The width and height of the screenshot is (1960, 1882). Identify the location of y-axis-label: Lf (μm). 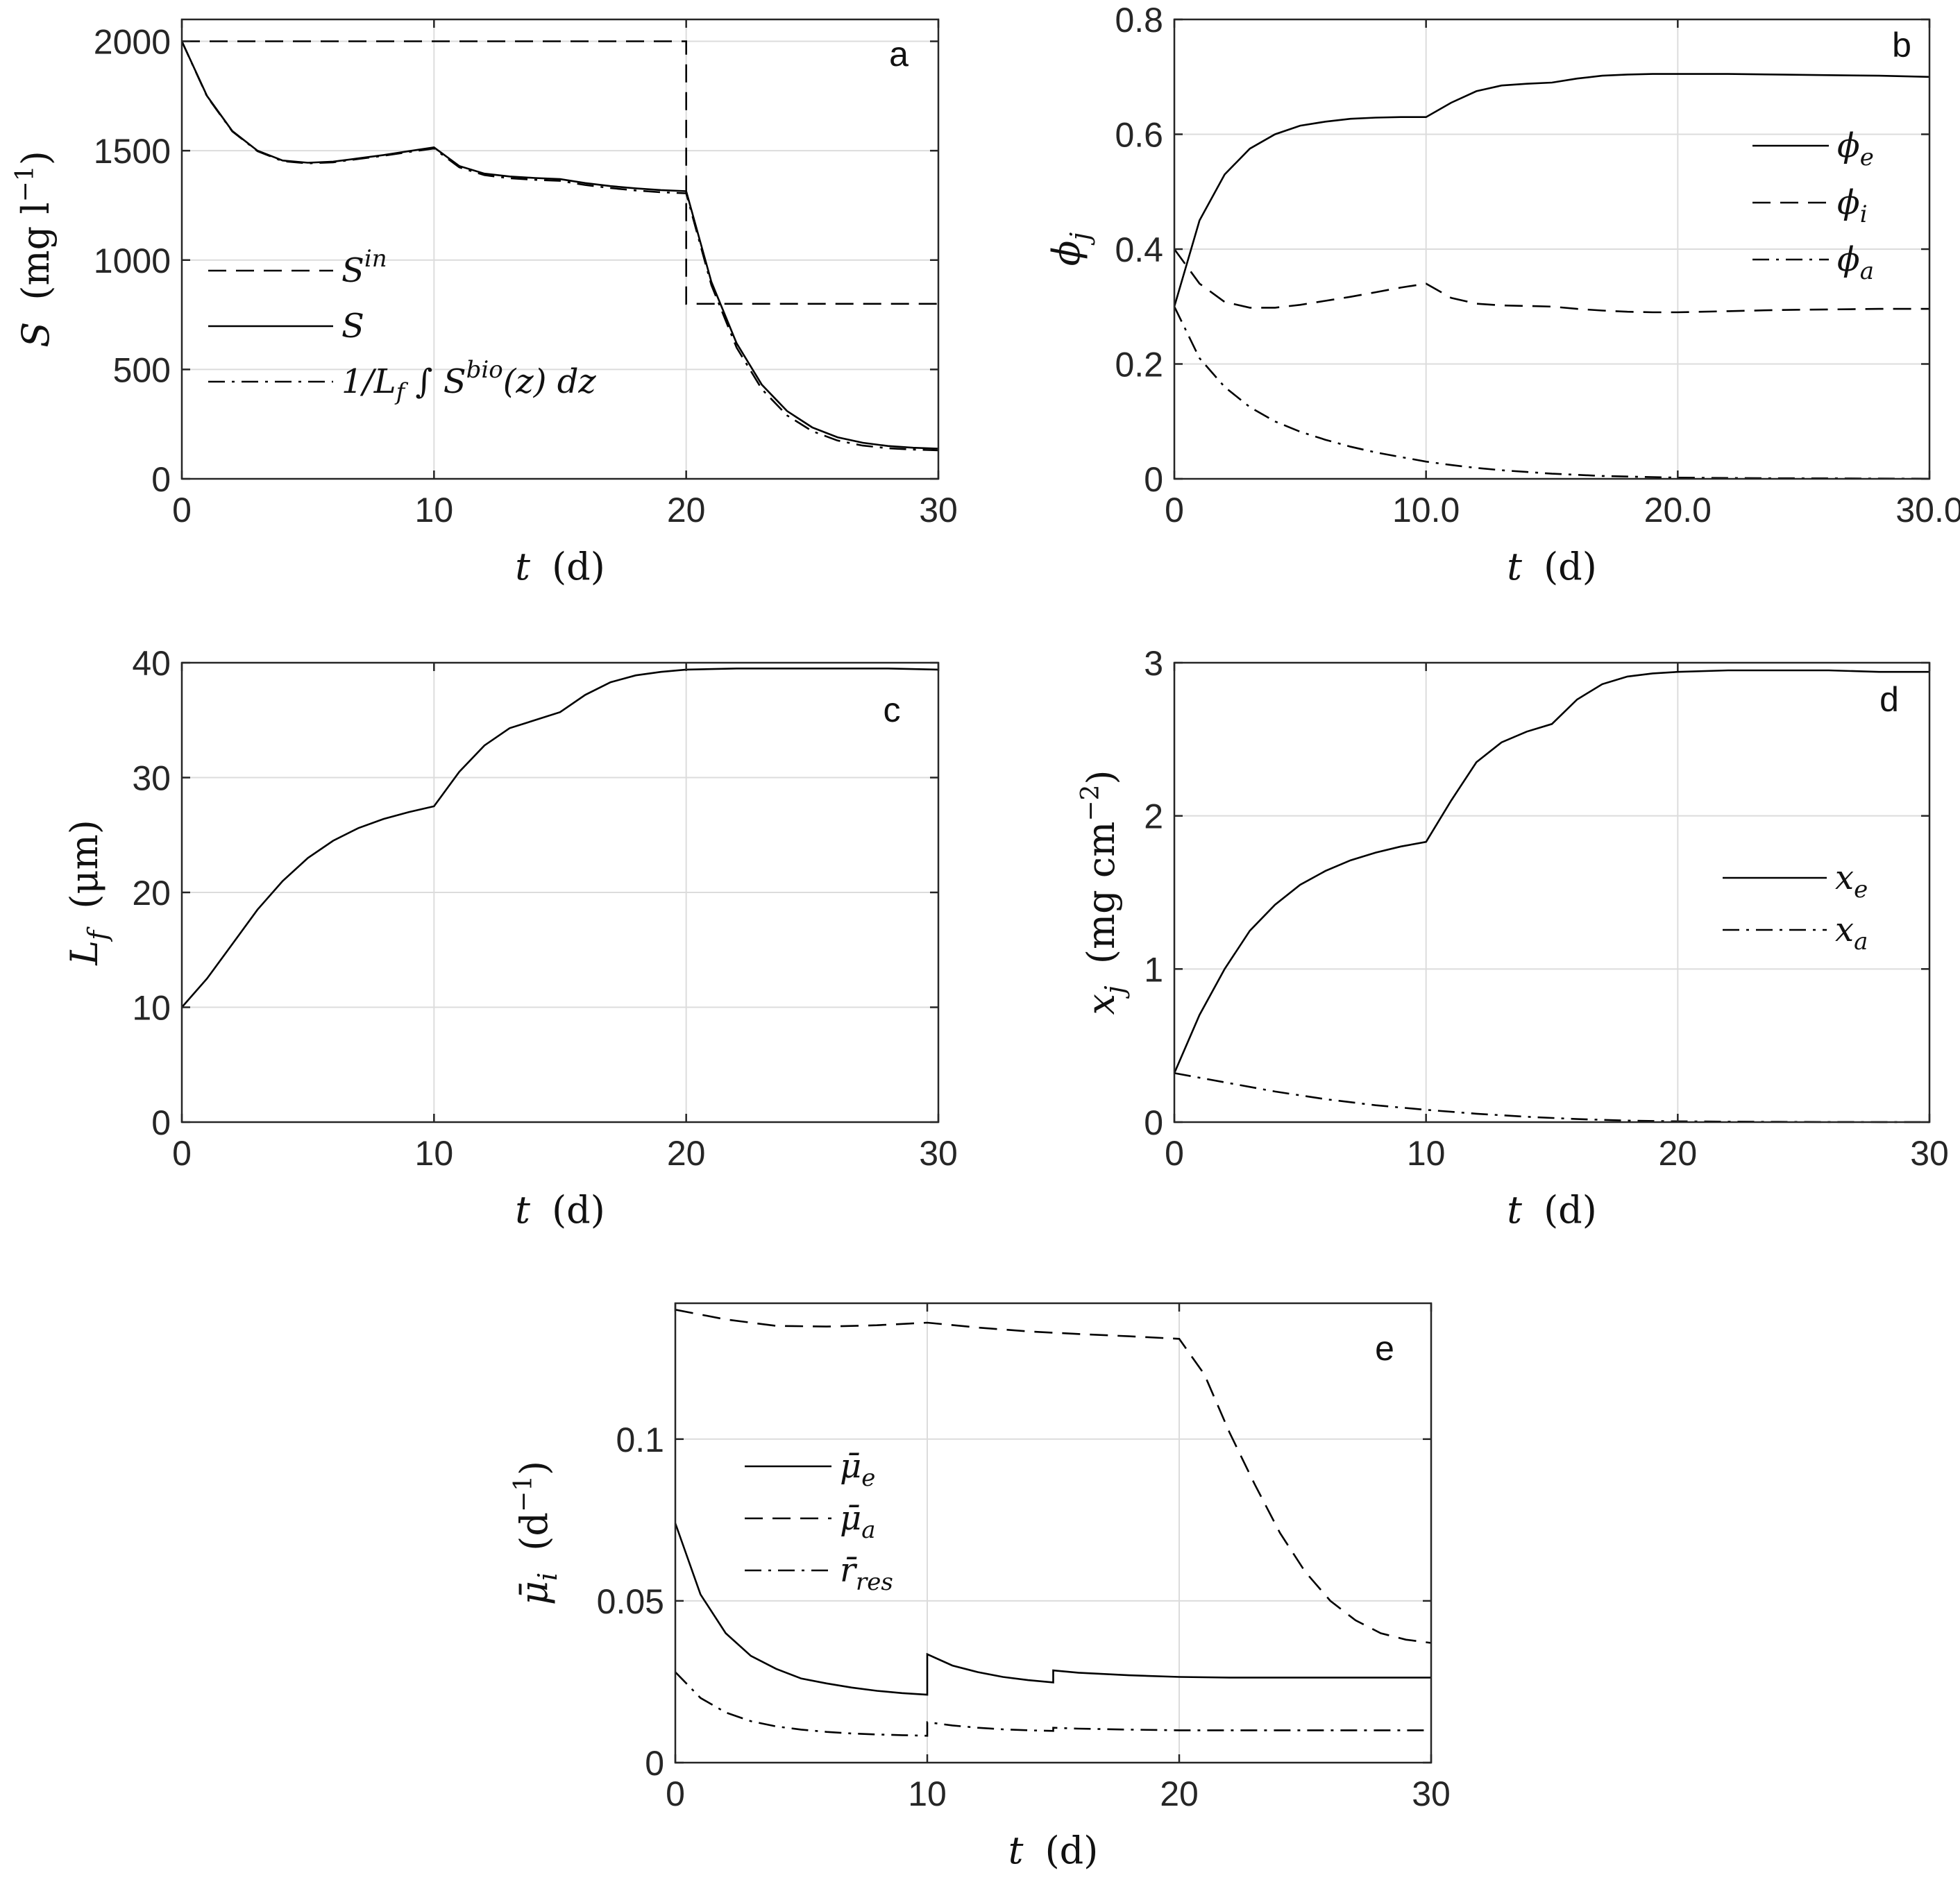
(87, 893).